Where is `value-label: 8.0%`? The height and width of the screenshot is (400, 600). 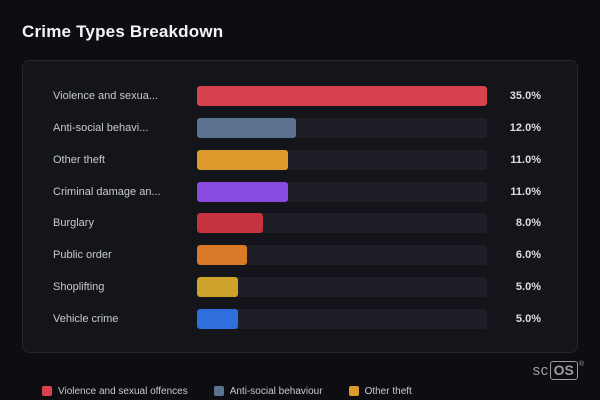 value-label: 8.0% is located at coordinates (528, 223).